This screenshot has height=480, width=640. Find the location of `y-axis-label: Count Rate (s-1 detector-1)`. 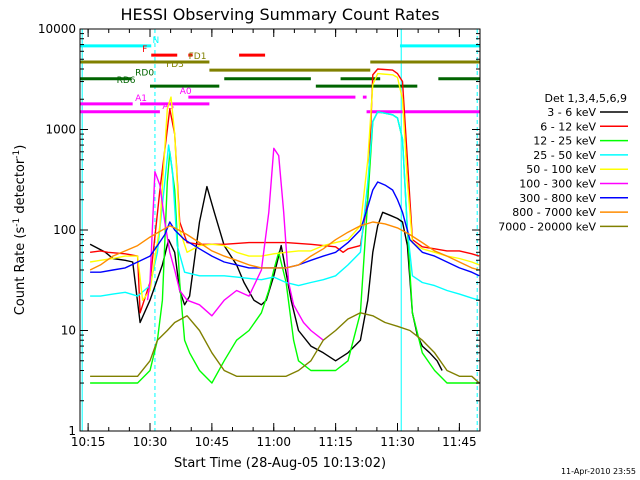

y-axis-label: Count Rate (s-1 detector-1) is located at coordinates (20, 230).